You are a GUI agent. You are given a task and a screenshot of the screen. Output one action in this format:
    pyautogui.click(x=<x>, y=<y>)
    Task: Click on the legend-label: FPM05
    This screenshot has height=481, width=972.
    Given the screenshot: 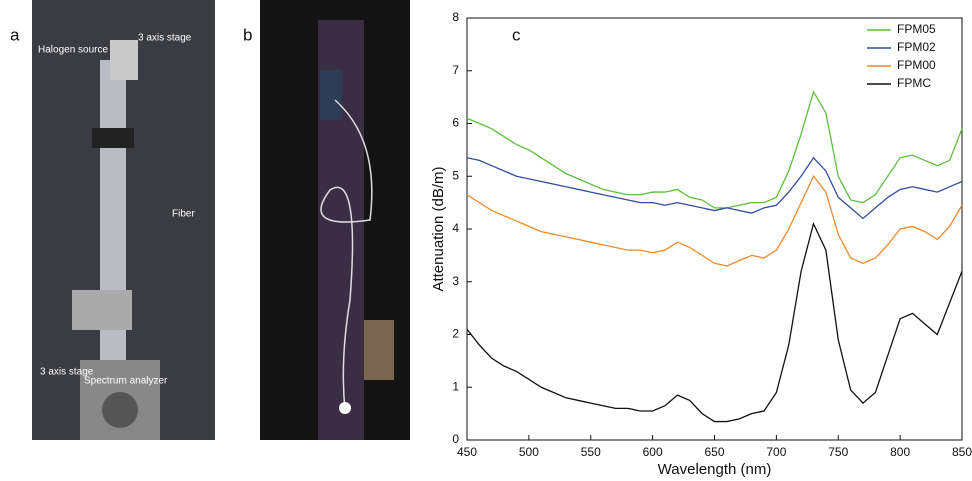 What is the action you would take?
    pyautogui.click(x=916, y=29)
    